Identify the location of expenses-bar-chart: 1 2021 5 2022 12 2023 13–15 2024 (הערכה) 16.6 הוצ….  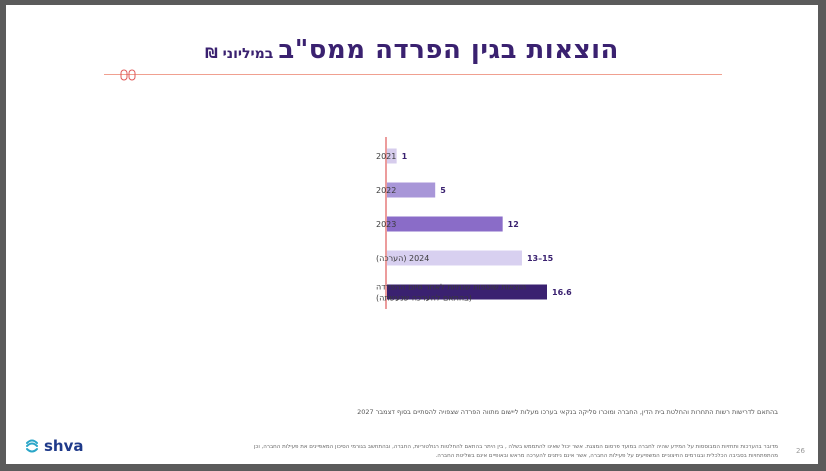
(474, 223).